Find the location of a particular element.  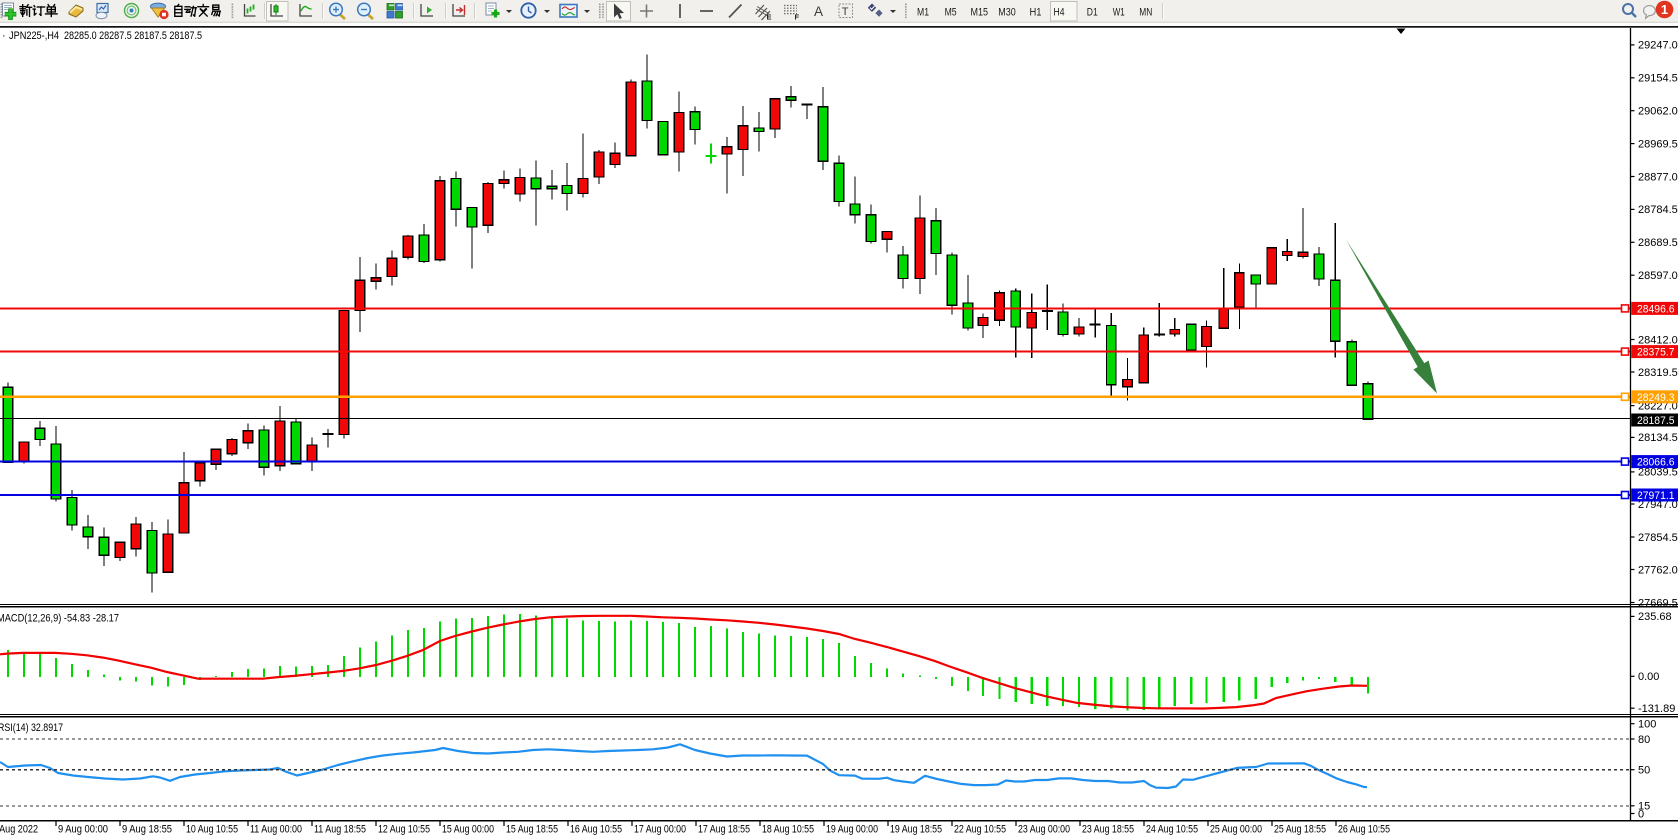

svg-text: 235.68 is located at coordinates (1655, 617).